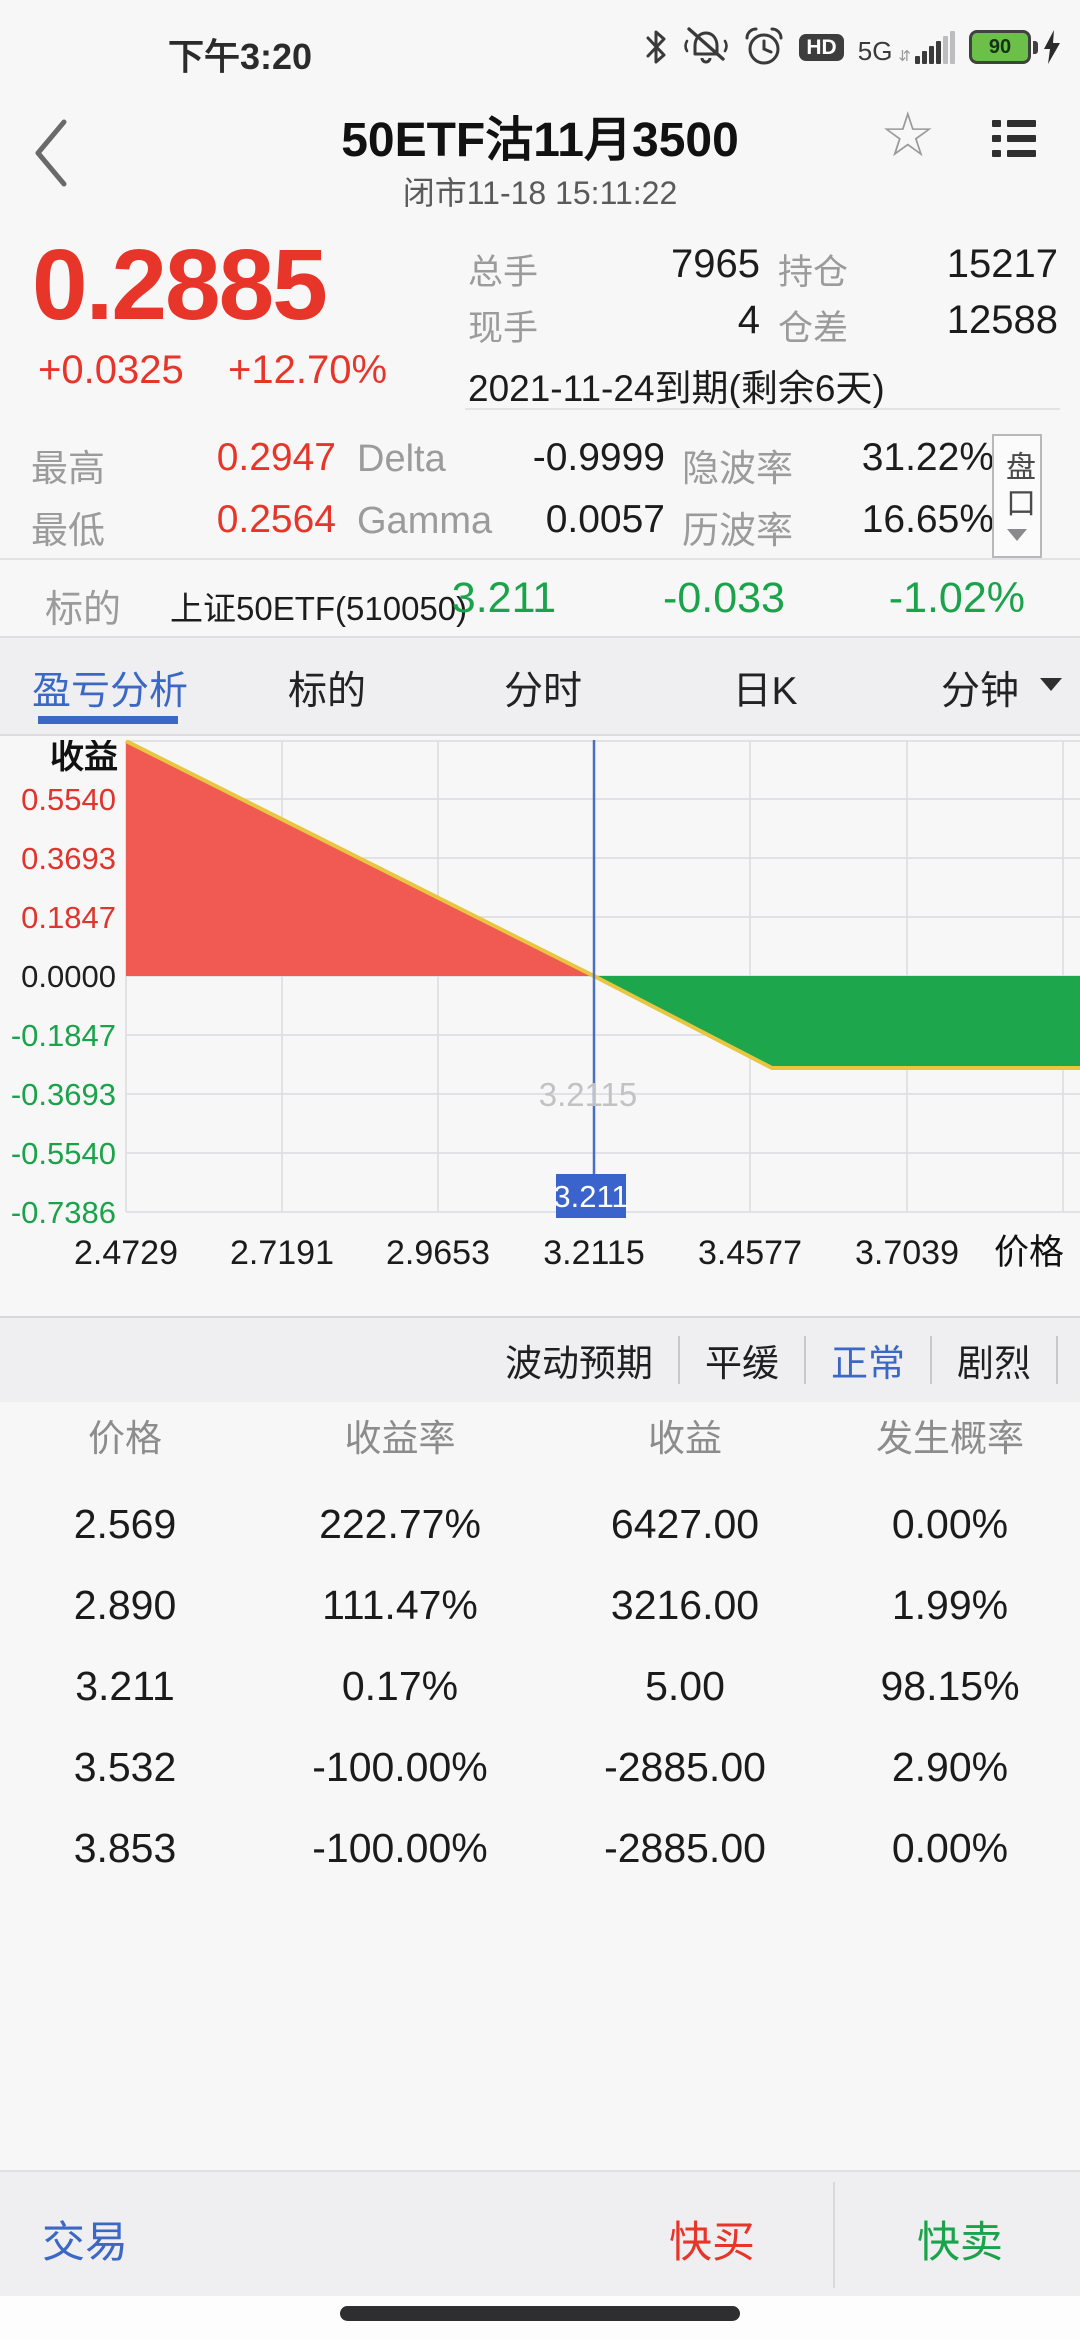 The width and height of the screenshot is (1080, 2340). What do you see at coordinates (685, 1848) in the screenshot?
I see `cell-profit: -2885.00` at bounding box center [685, 1848].